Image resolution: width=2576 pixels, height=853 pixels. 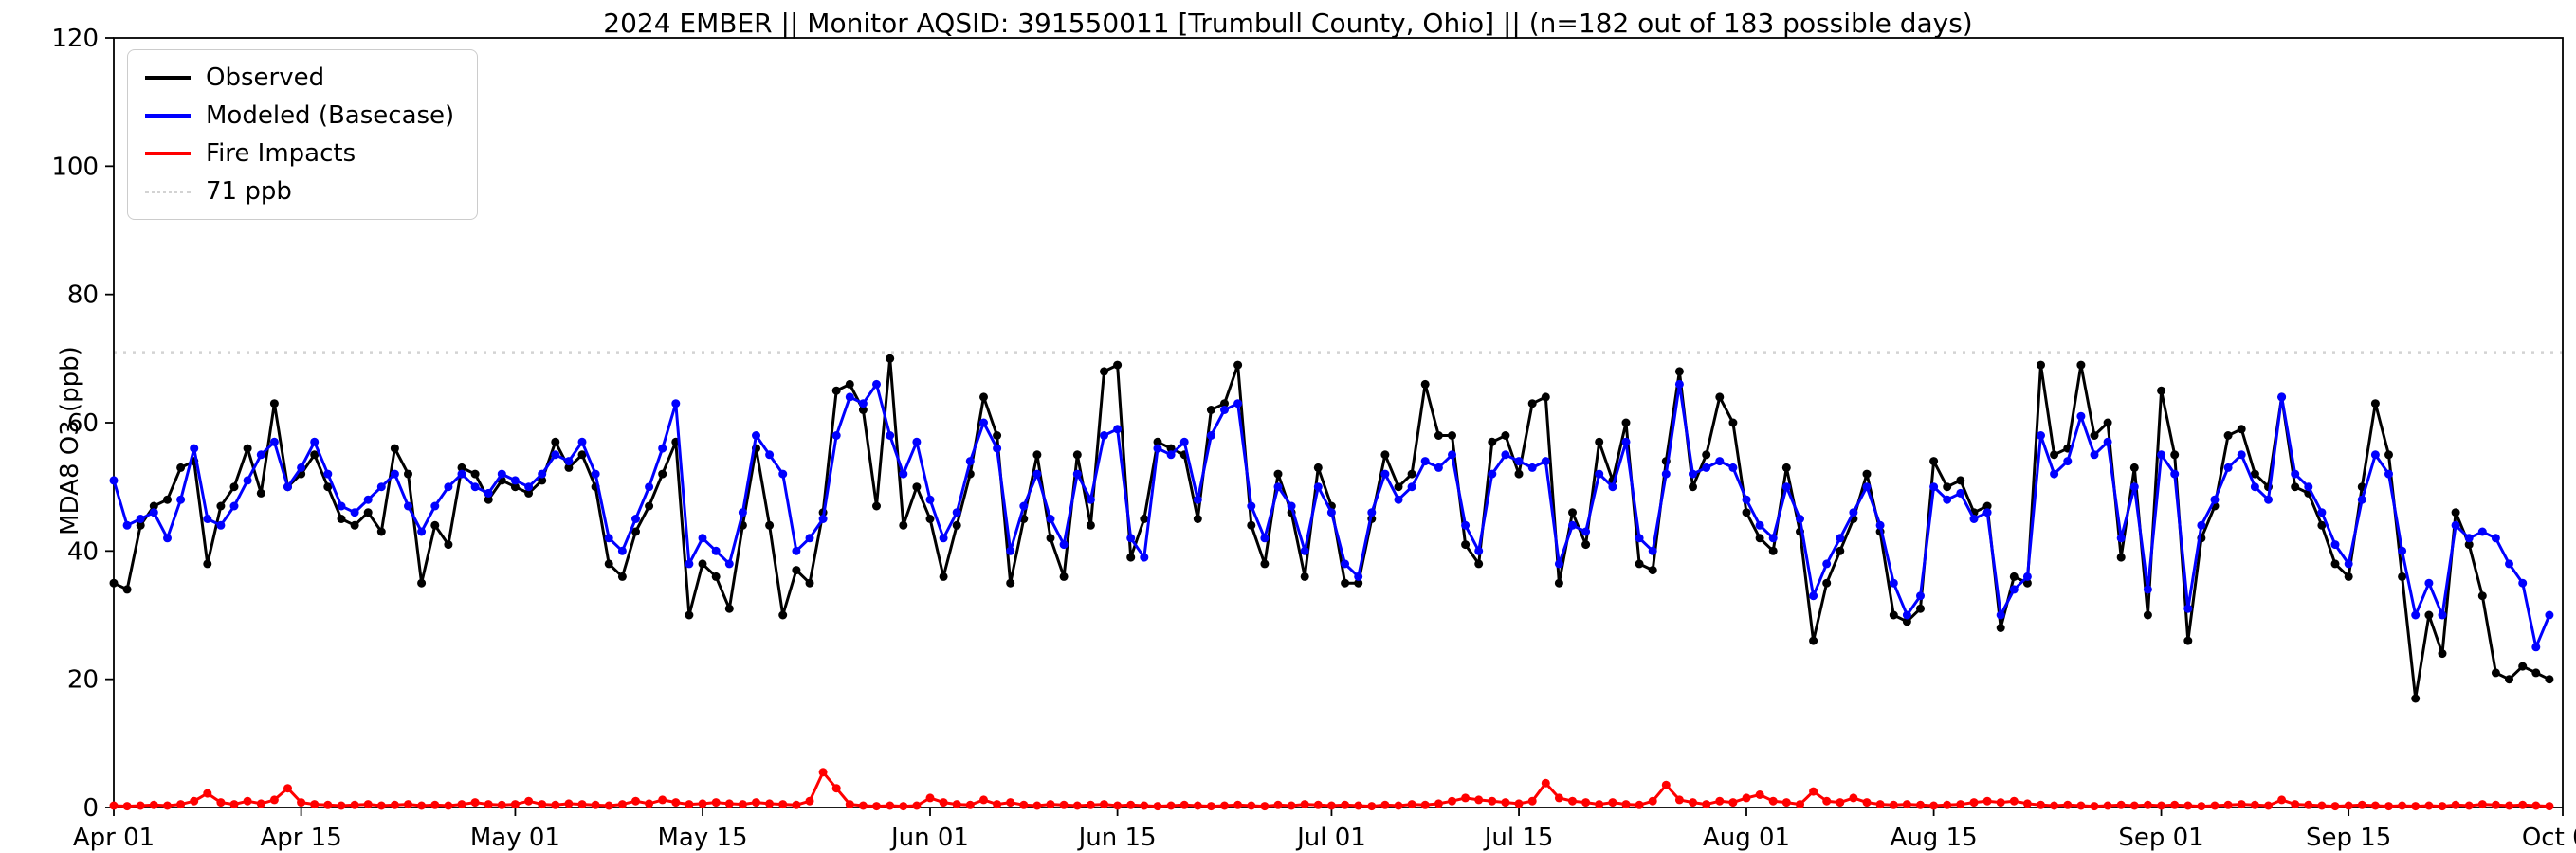 What do you see at coordinates (1330, 838) in the screenshot?
I see `x-tick-label: Jul 01` at bounding box center [1330, 838].